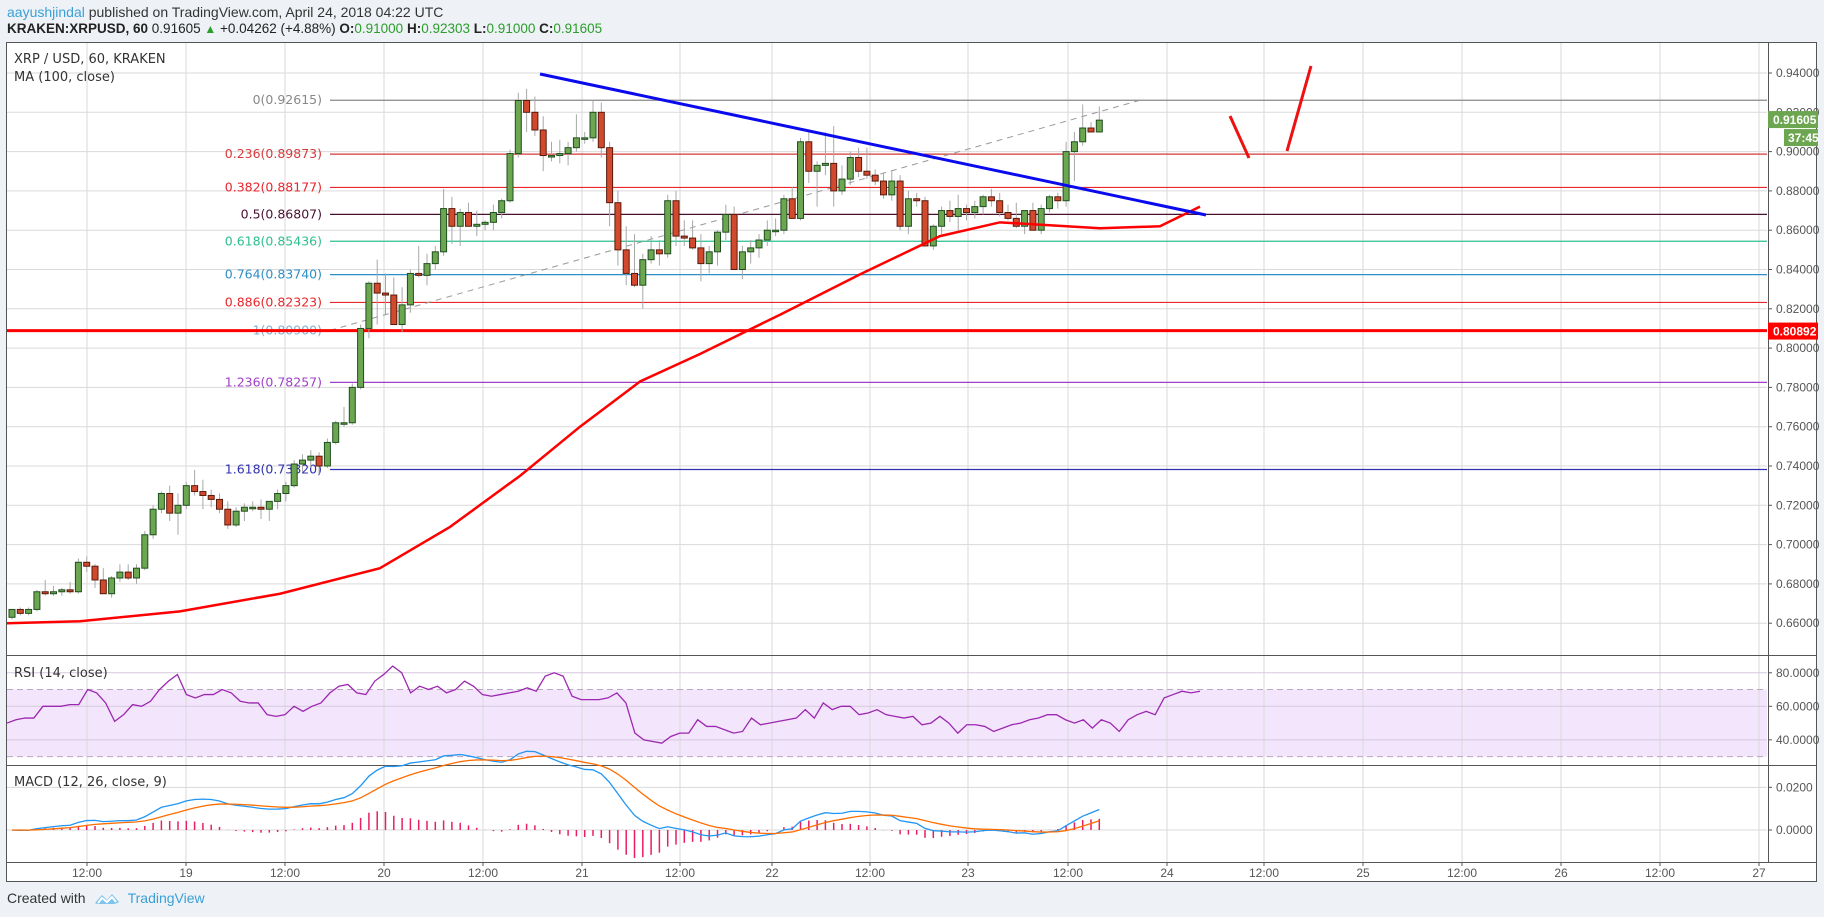  I want to click on fib-level-label: 0.382(0.88177), so click(273, 186).